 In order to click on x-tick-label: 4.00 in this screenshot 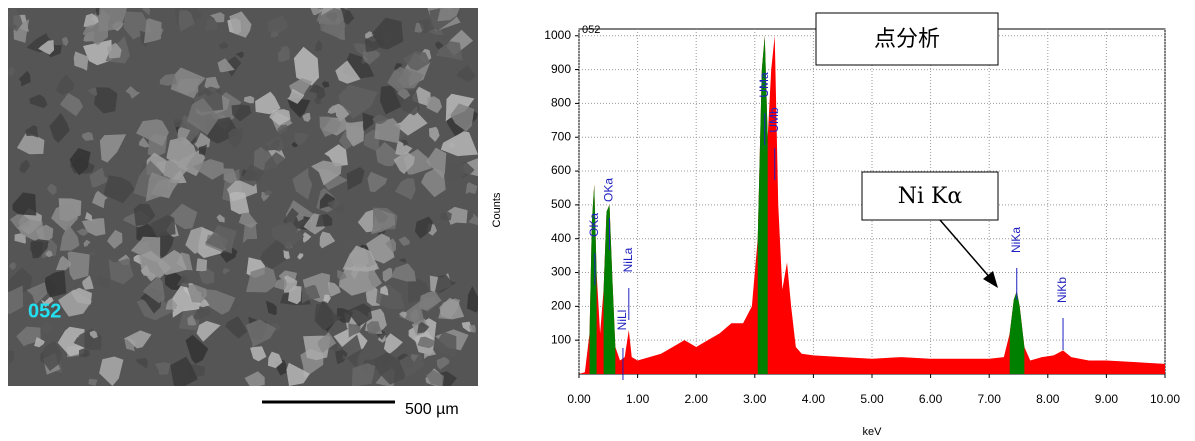, I will do `click(814, 399)`.